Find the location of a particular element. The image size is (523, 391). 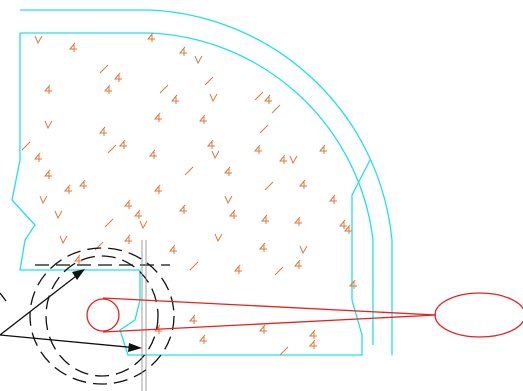

arrowhead-up is located at coordinates (78, 274).